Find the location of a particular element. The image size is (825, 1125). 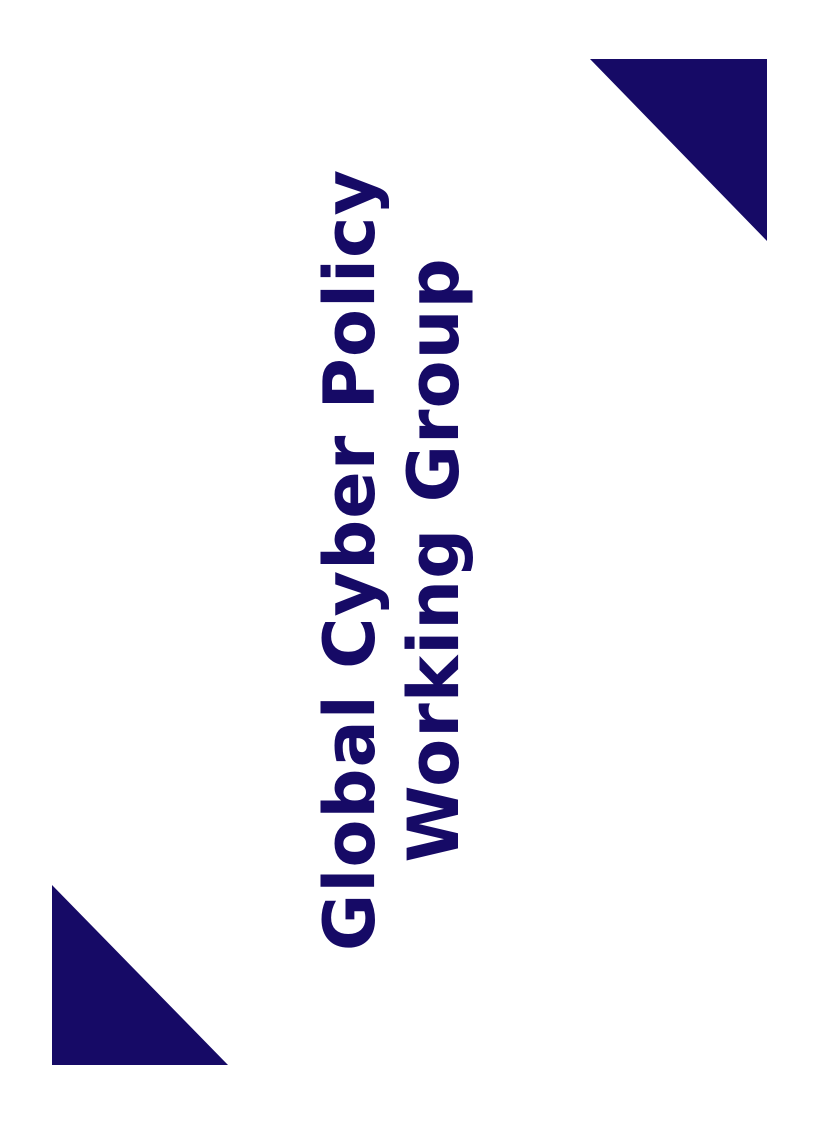

bottom-left-corner-triangle is located at coordinates (140, 975).